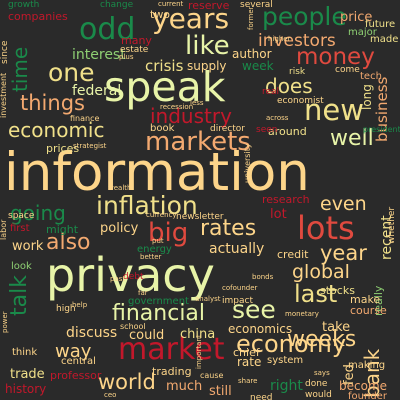 Image resolution: width=400 pixels, height=400 pixels. Describe the element at coordinates (392, 225) in the screenshot. I see `word-whether: whether` at that location.